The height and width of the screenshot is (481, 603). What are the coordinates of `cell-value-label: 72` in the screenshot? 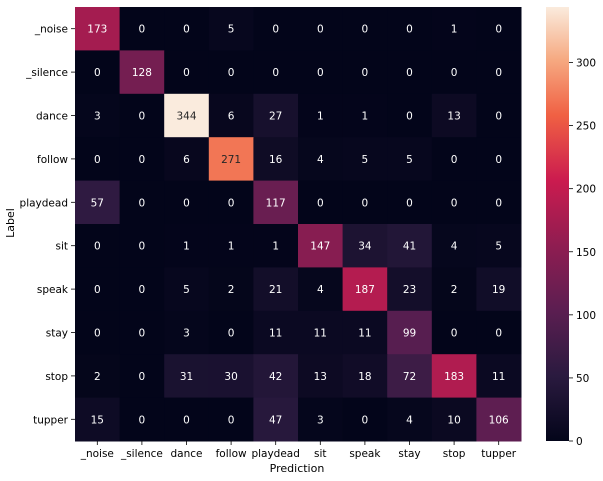 It's located at (409, 377).